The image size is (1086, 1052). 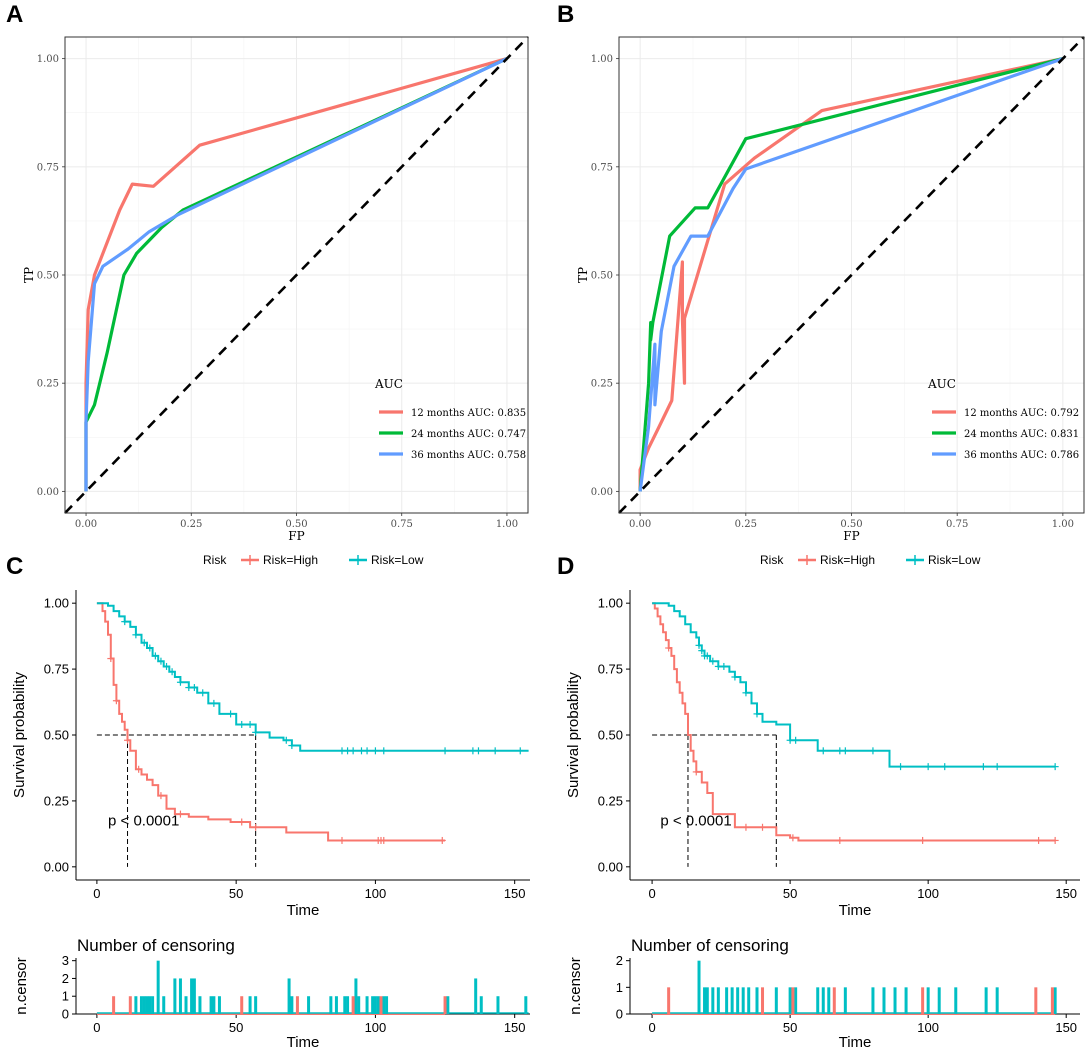 I want to click on x-axis-title: FP, so click(x=851, y=536).